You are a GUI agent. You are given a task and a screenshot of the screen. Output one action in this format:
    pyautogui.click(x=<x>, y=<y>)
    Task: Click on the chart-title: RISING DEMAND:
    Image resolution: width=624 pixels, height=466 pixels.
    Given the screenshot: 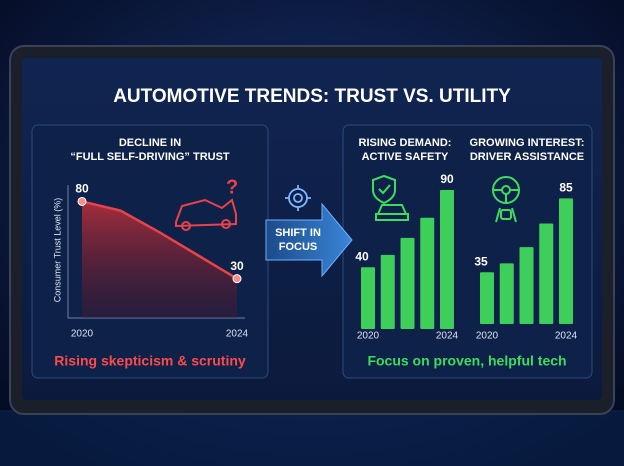 What is the action you would take?
    pyautogui.click(x=405, y=143)
    